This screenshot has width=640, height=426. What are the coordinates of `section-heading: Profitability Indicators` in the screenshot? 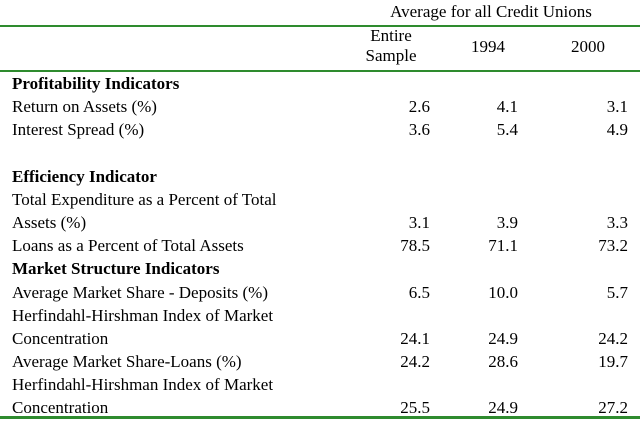 It's located at (96, 83).